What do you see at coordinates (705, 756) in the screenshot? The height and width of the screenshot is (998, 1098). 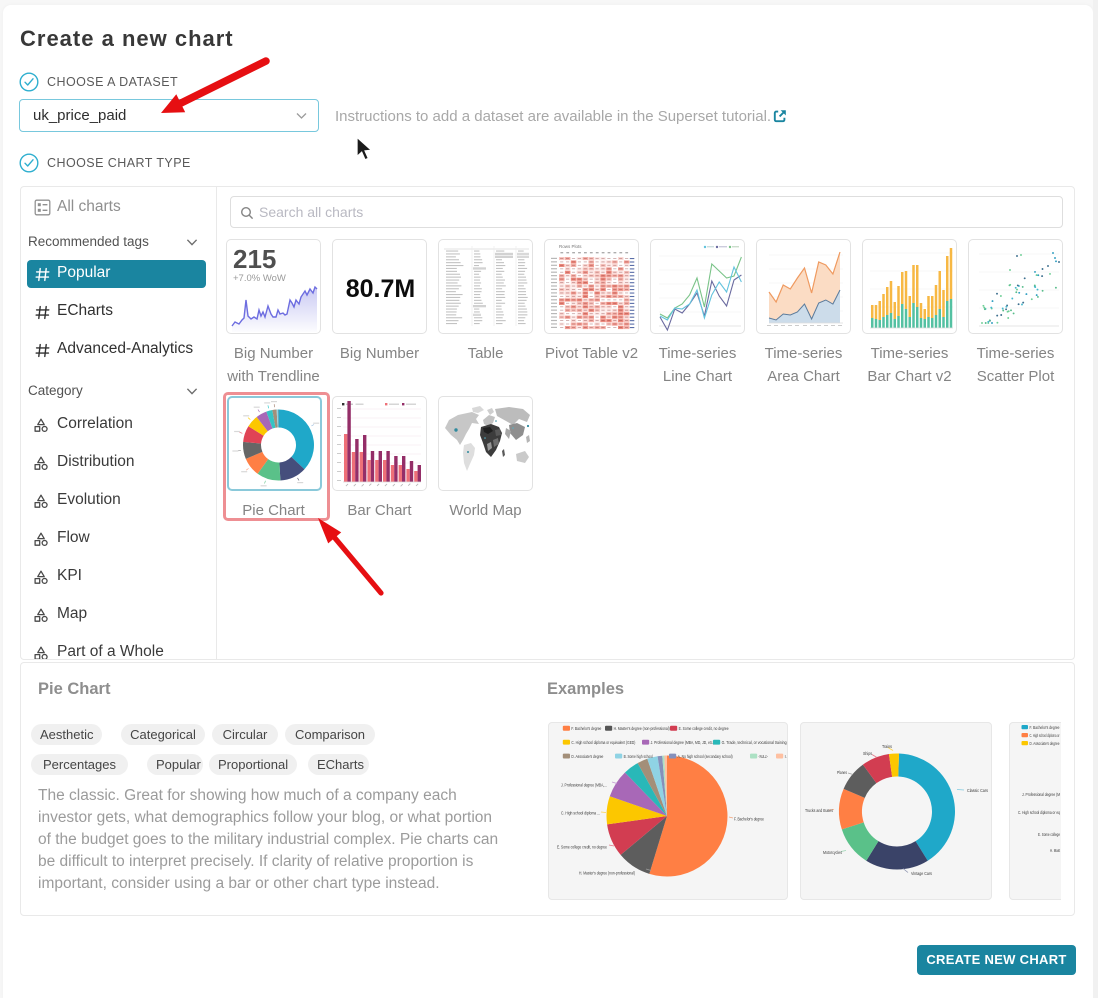 I see `svg-text:A. No high school (secondary s: A. No high school (secondary school)` at bounding box center [705, 756].